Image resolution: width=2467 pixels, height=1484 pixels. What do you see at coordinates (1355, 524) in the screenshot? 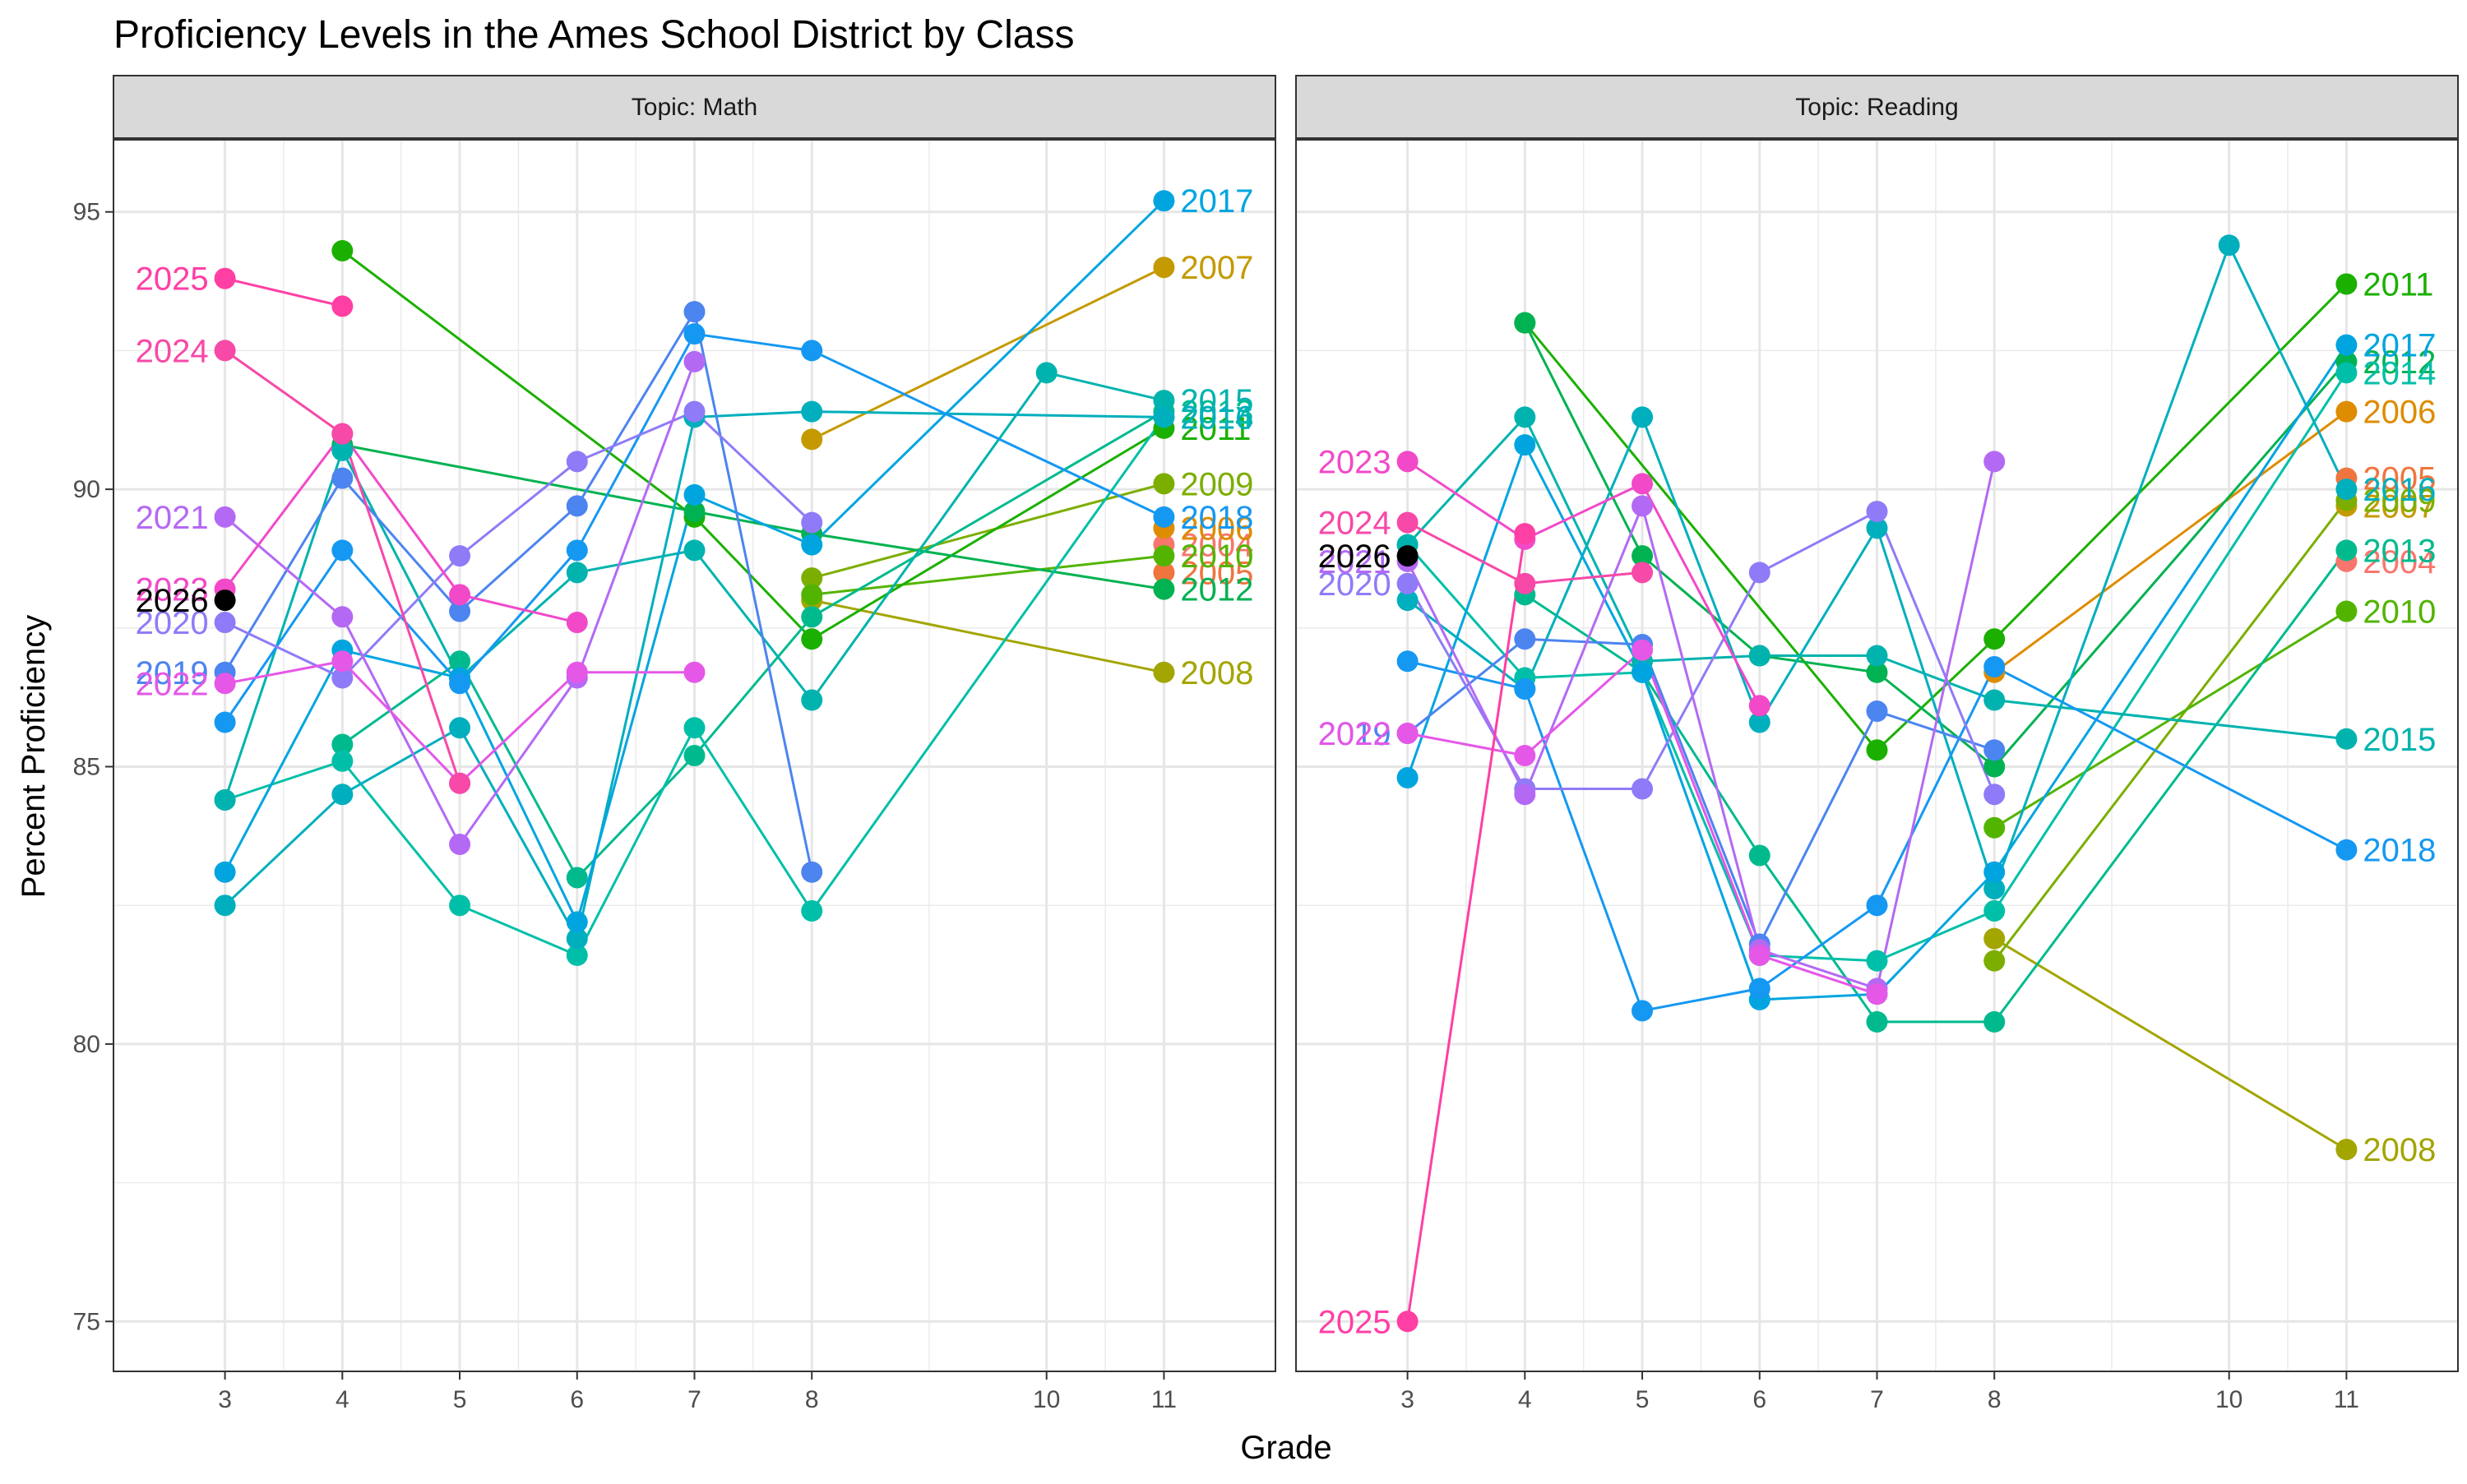
I see `series-end-label-2024: 2024` at bounding box center [1355, 524].